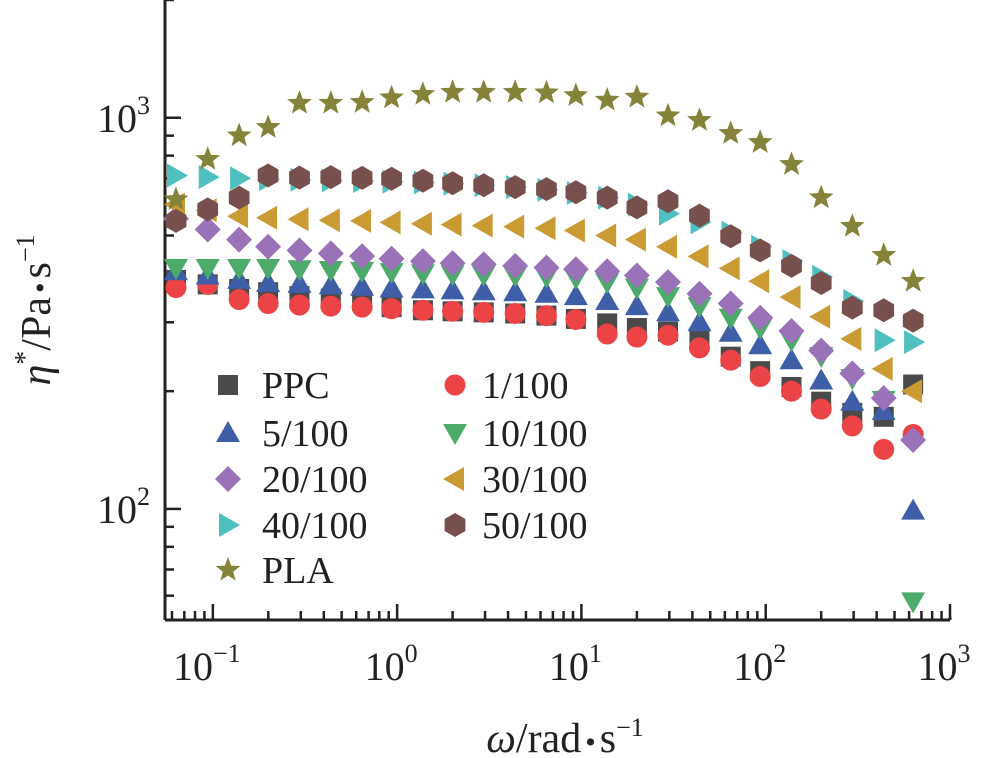 The image size is (986, 758). Describe the element at coordinates (207, 664) in the screenshot. I see `x-tick-label: 10⁻¹` at that location.